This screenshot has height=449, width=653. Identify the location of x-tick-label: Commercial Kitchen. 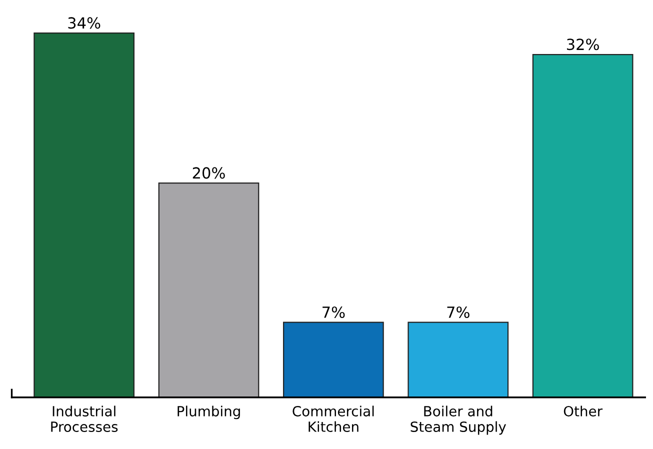
(333, 419).